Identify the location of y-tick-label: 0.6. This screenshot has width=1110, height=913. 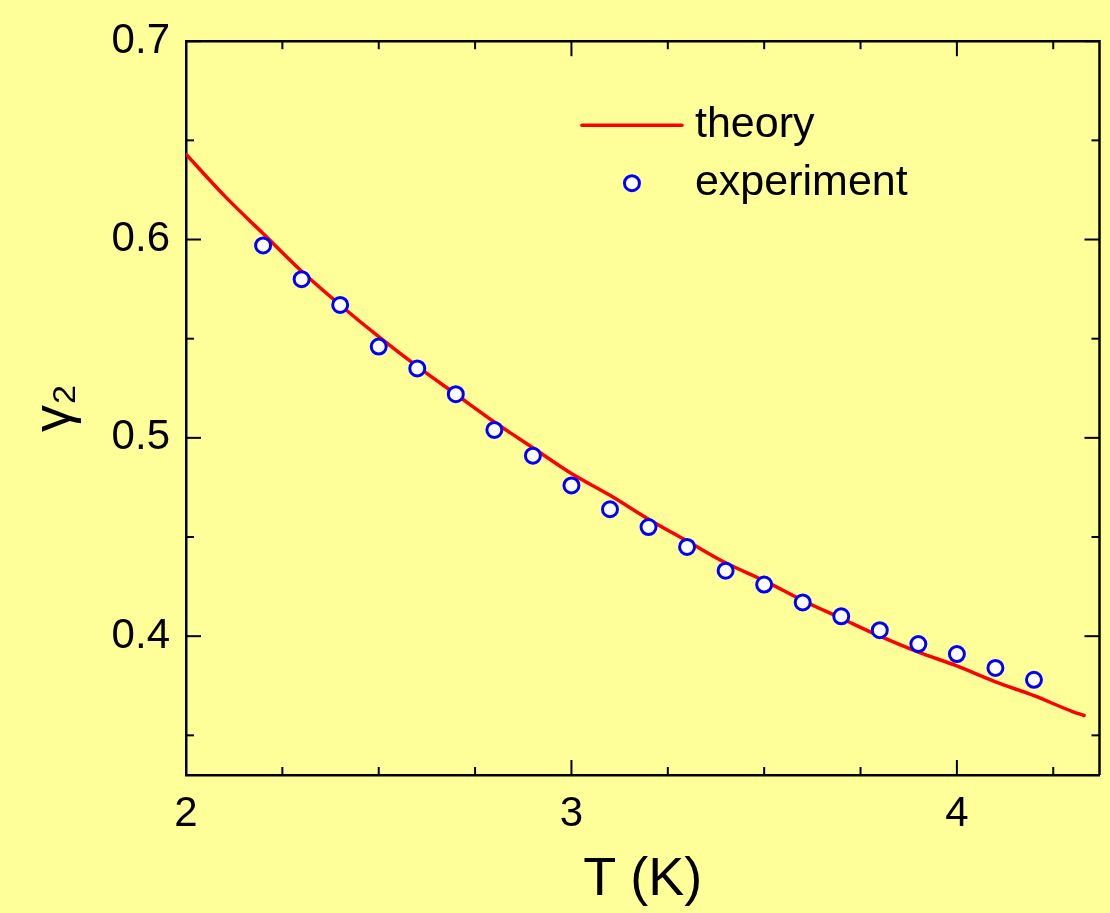
(140, 237).